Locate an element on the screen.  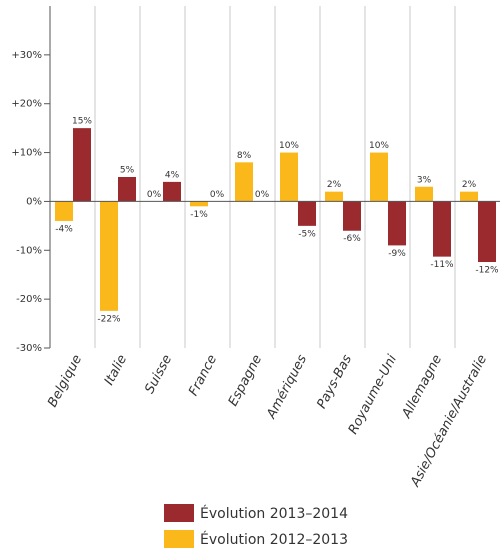
value-label: -6% is located at coordinates (352, 239).